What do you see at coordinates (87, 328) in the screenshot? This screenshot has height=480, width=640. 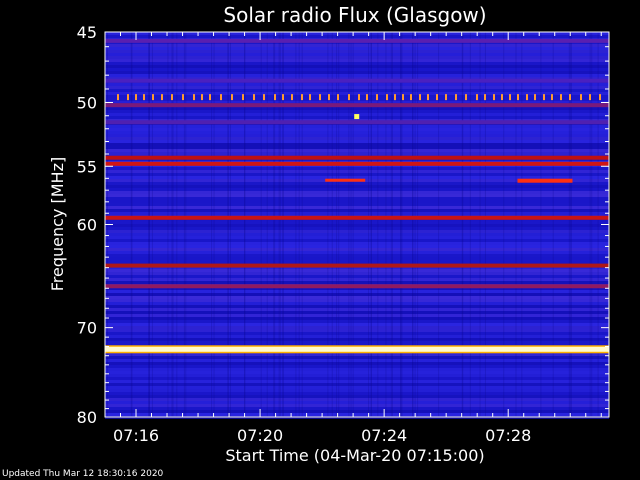 I see `y-tick-label: 70` at bounding box center [87, 328].